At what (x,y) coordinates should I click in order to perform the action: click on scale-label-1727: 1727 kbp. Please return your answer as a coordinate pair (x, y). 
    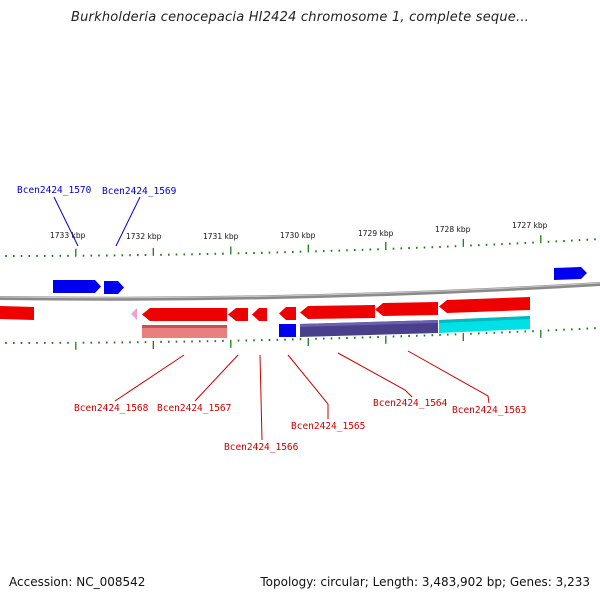
    Looking at the image, I should click on (530, 225).